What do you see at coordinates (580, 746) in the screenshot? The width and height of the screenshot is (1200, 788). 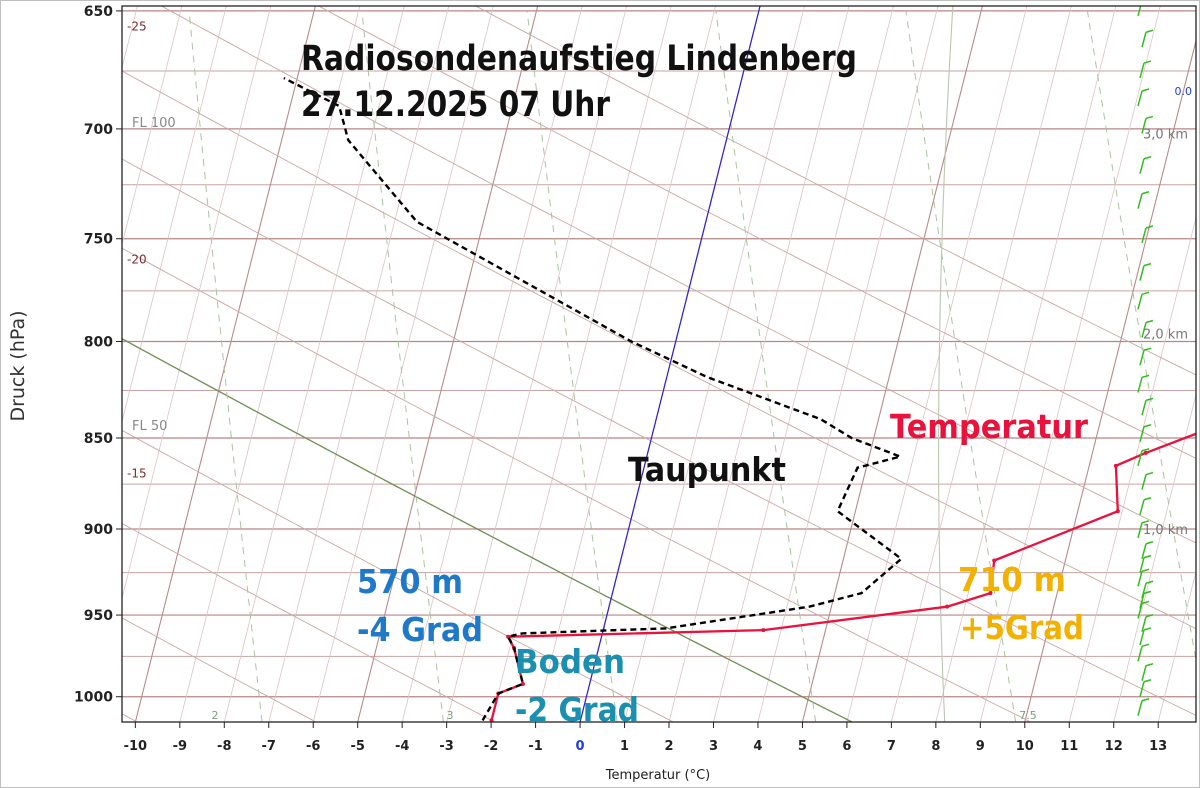 I see `x-tick-label: 0` at bounding box center [580, 746].